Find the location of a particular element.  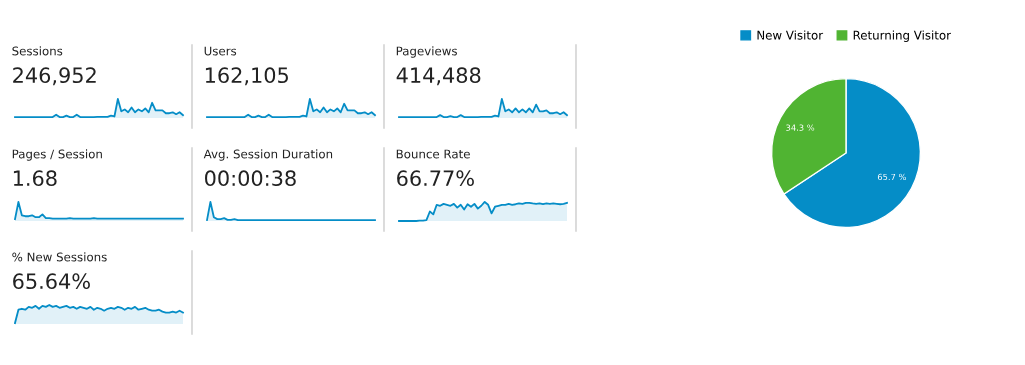

chart-subtitle: 65.64% is located at coordinates (51, 281).